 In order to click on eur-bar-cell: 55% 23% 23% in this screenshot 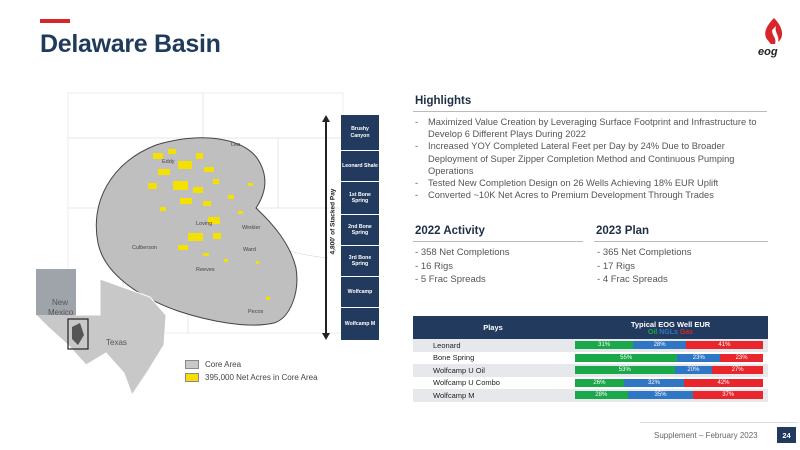, I will do `click(670, 358)`.